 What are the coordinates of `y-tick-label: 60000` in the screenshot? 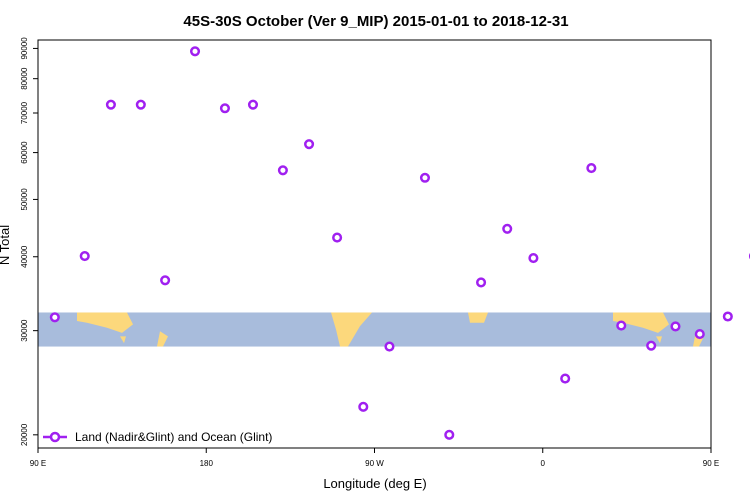 It's located at (24, 152).